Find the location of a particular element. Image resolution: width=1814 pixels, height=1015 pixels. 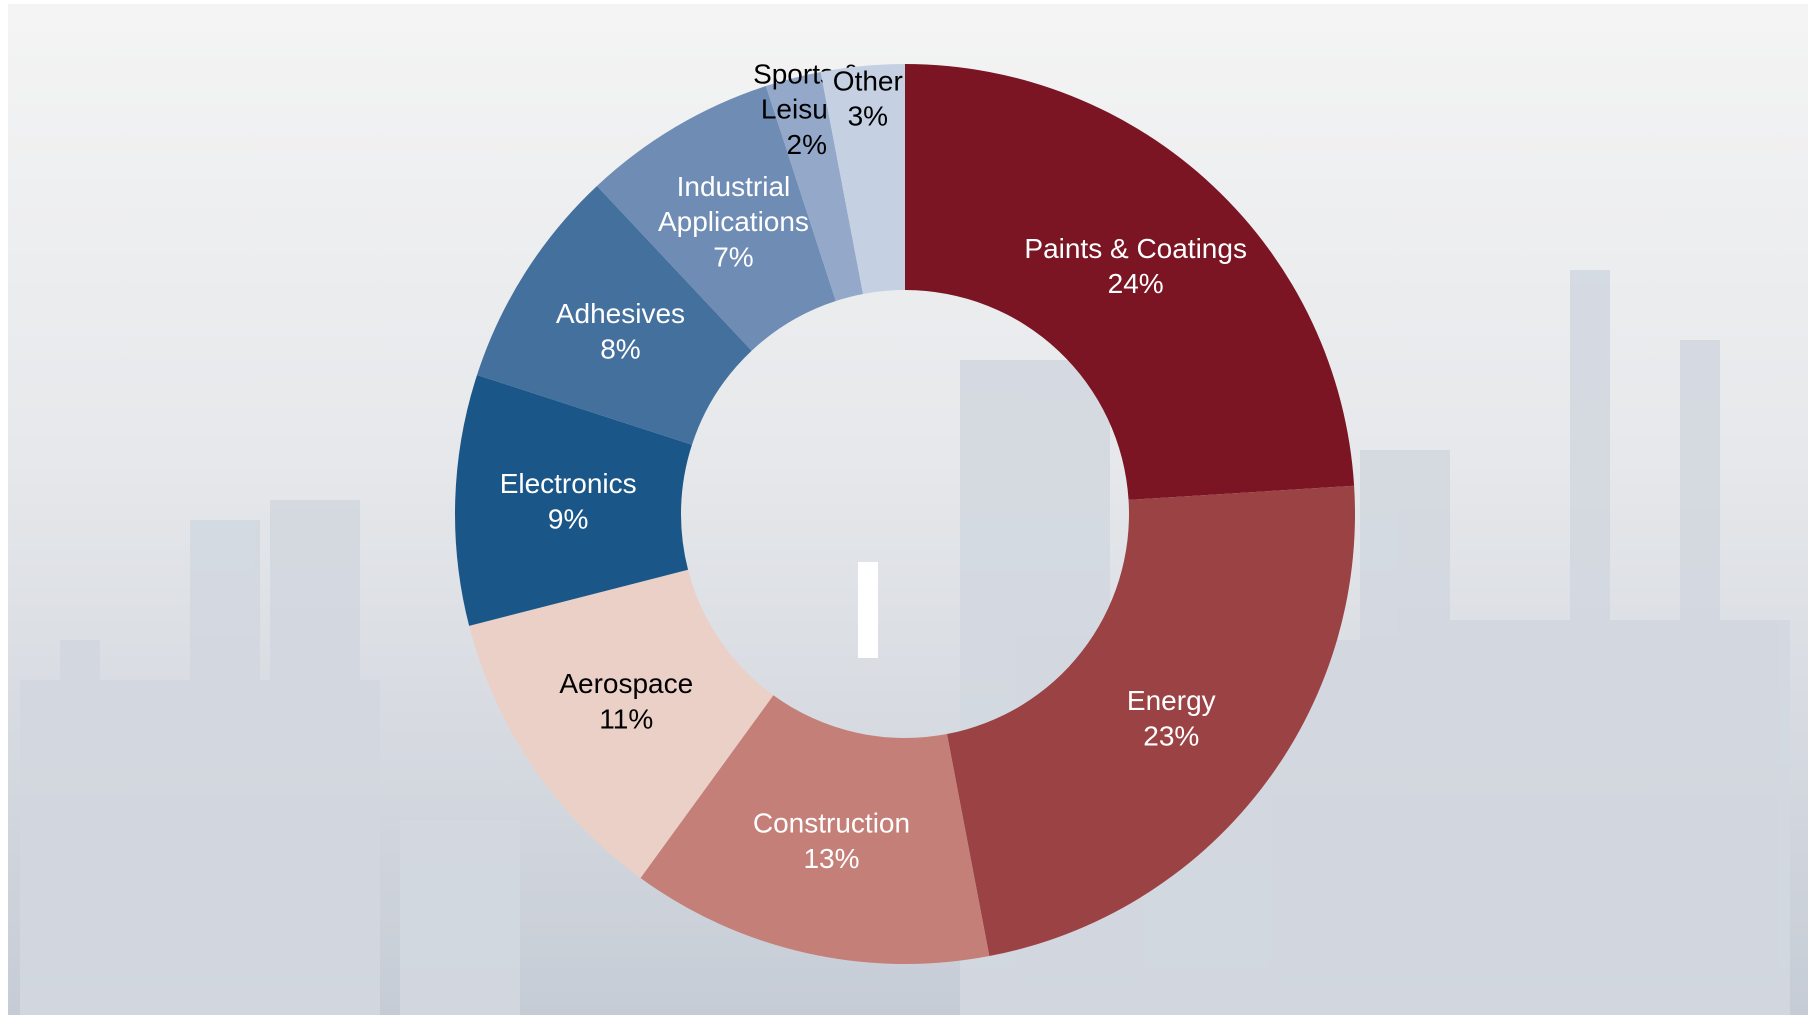

slice-value: 9% is located at coordinates (568, 518).